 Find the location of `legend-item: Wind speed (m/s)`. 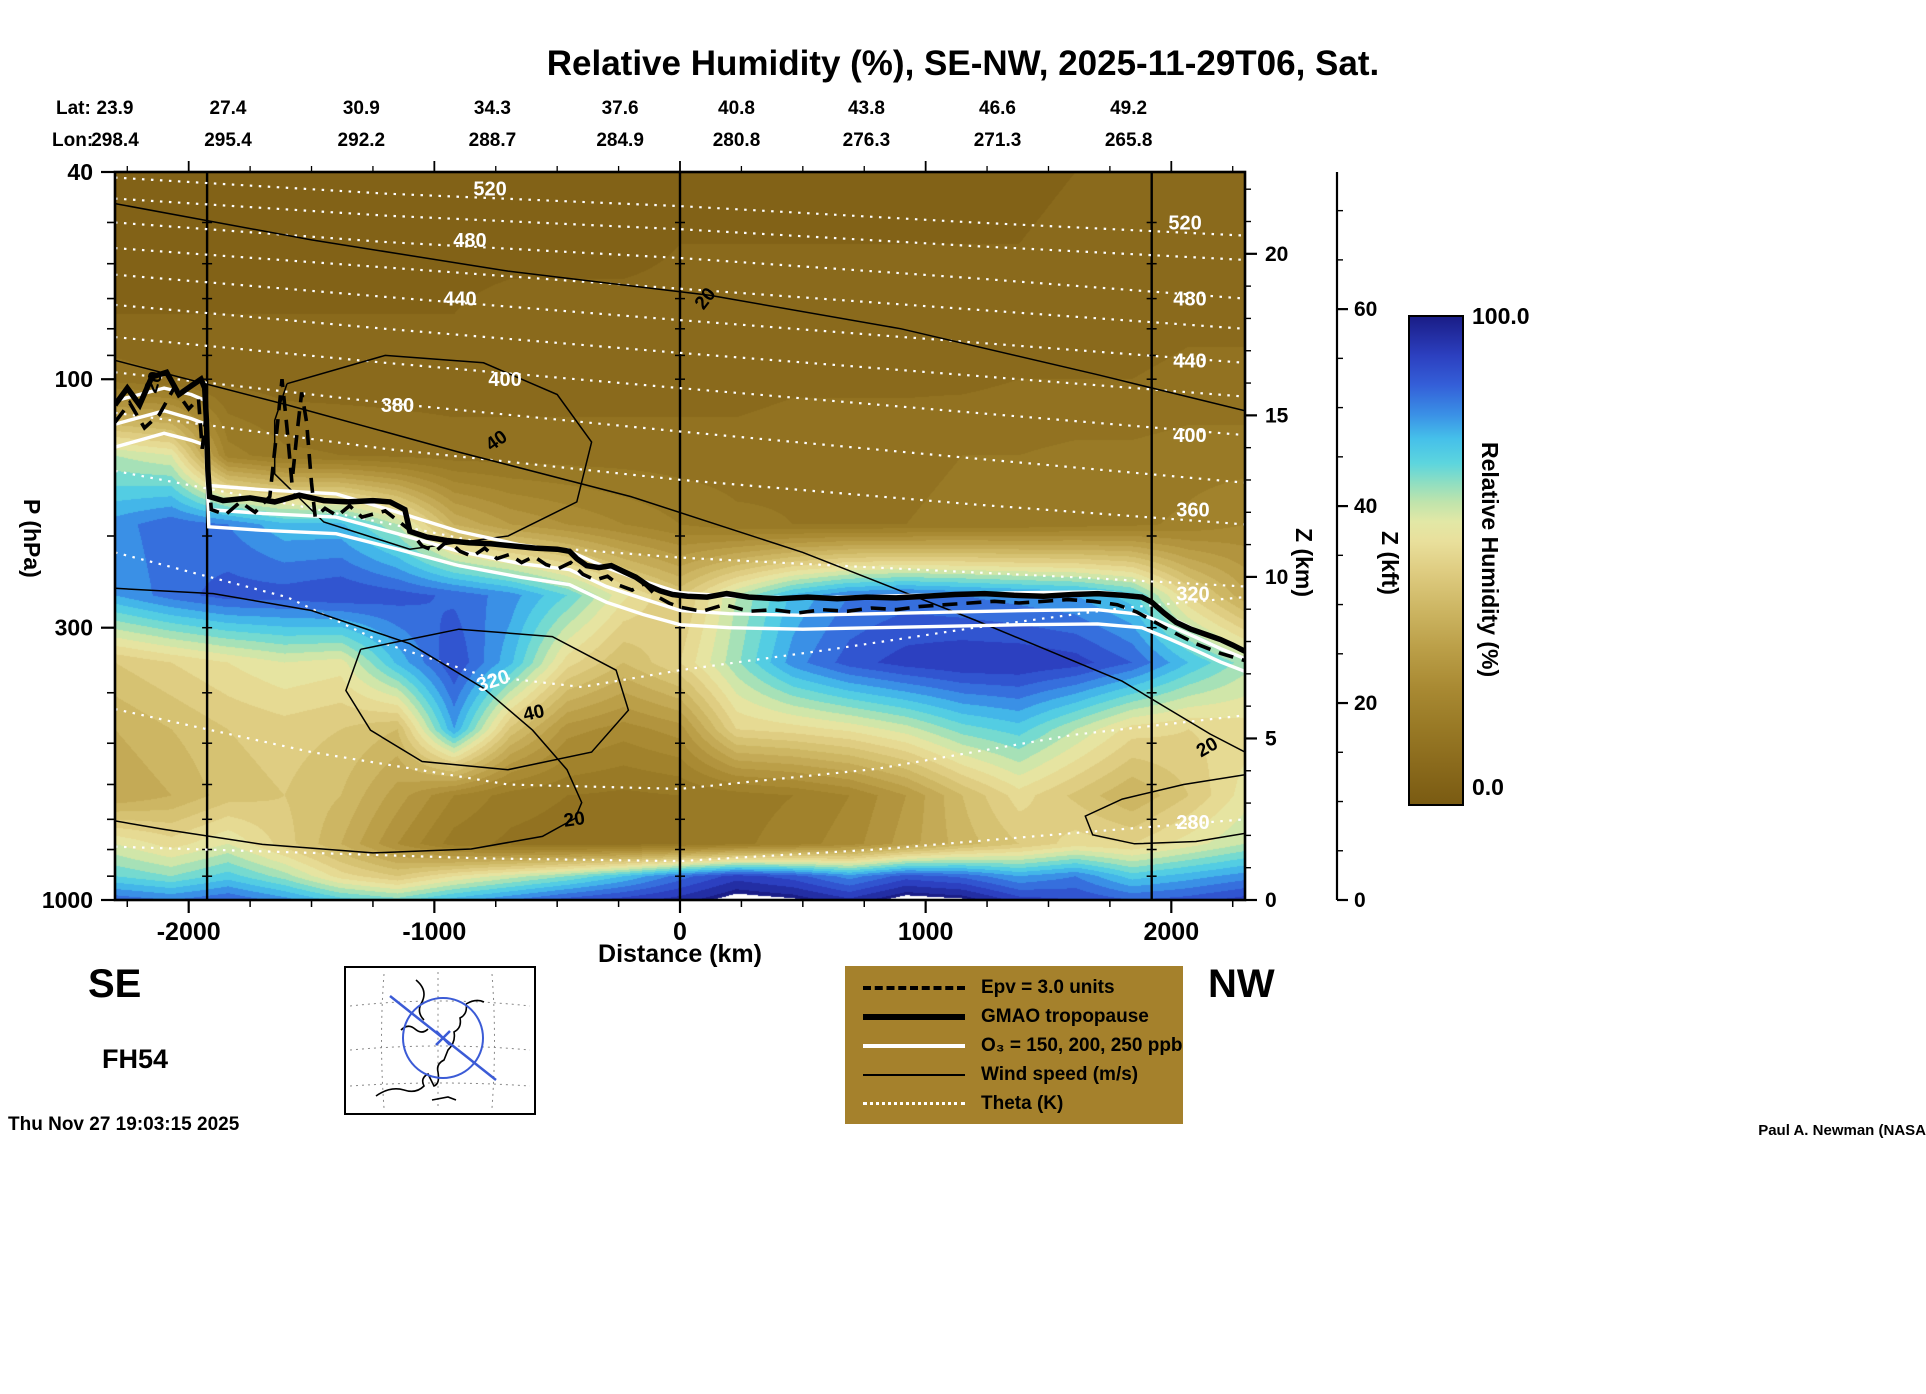

legend-item: Wind speed (m/s) is located at coordinates (1014, 1074).